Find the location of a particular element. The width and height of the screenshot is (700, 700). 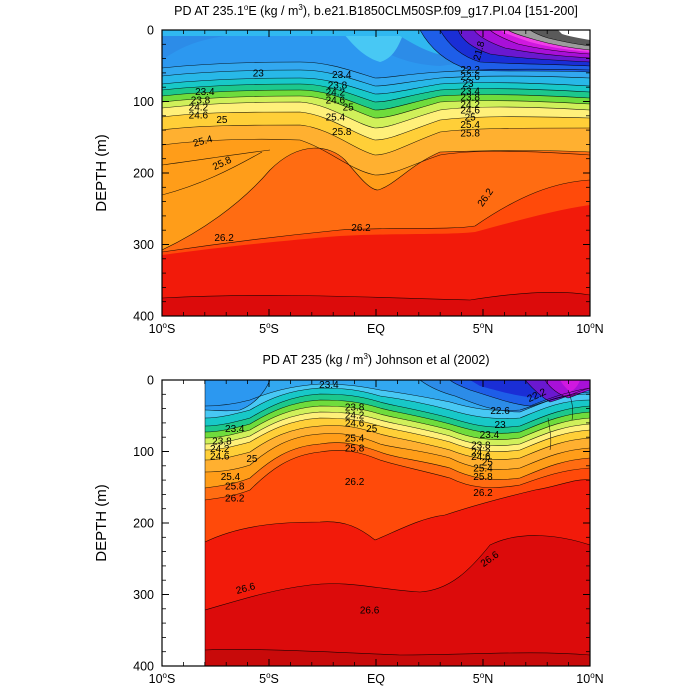

bottom-x-tick-label: EQ is located at coordinates (376, 679).